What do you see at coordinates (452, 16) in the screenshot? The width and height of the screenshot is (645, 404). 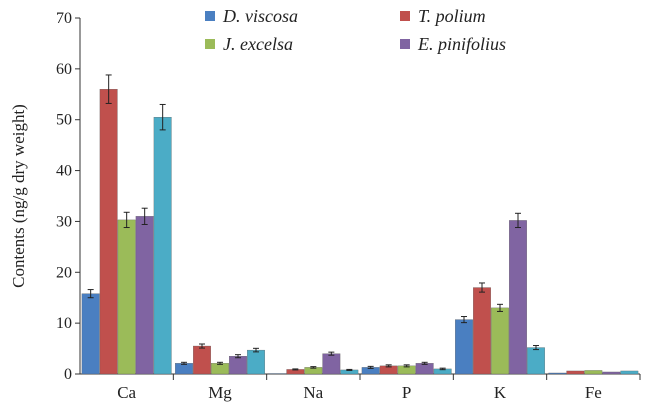 I see `legend-label: T. polium` at bounding box center [452, 16].